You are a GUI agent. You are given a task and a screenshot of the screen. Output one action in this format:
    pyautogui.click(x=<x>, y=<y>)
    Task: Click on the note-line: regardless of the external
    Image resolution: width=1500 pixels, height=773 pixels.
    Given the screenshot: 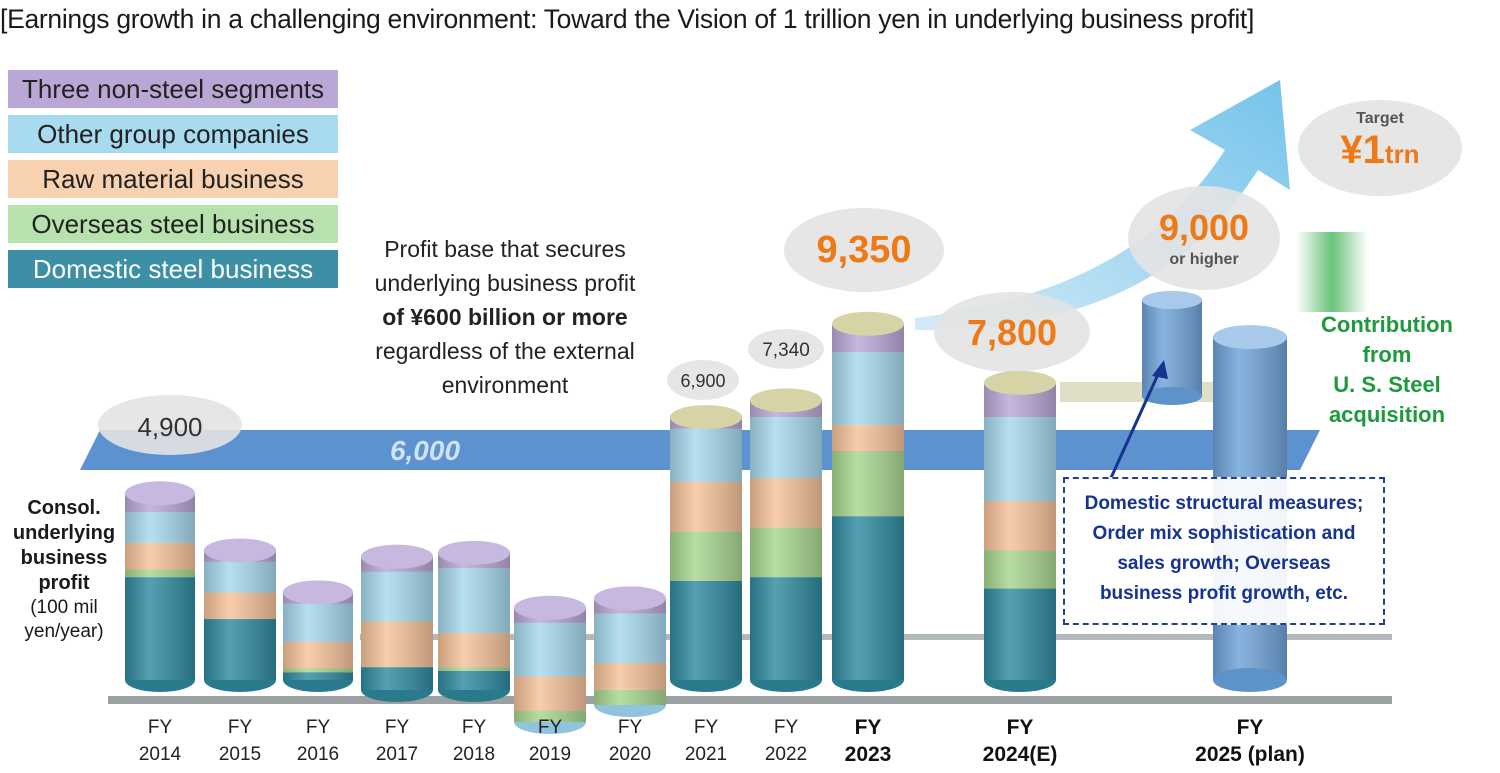 What is the action you would take?
    pyautogui.click(x=505, y=351)
    